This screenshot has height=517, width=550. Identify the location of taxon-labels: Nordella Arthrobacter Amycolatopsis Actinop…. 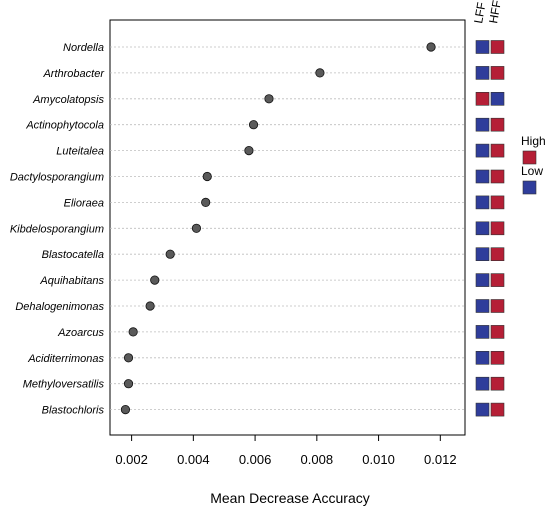
(58, 229).